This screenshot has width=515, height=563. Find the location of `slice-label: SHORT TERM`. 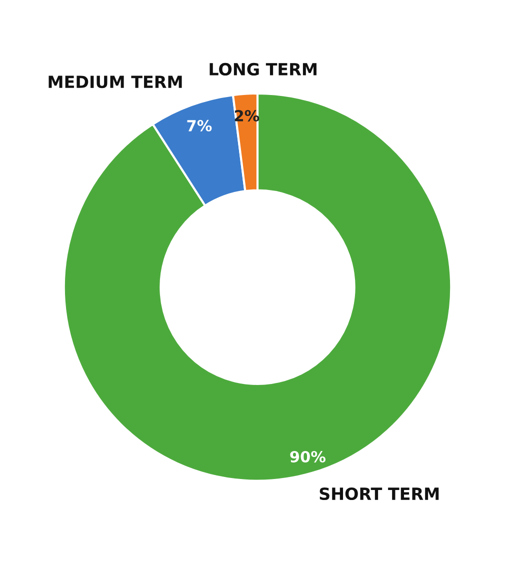

slice-label: SHORT TERM is located at coordinates (379, 493).